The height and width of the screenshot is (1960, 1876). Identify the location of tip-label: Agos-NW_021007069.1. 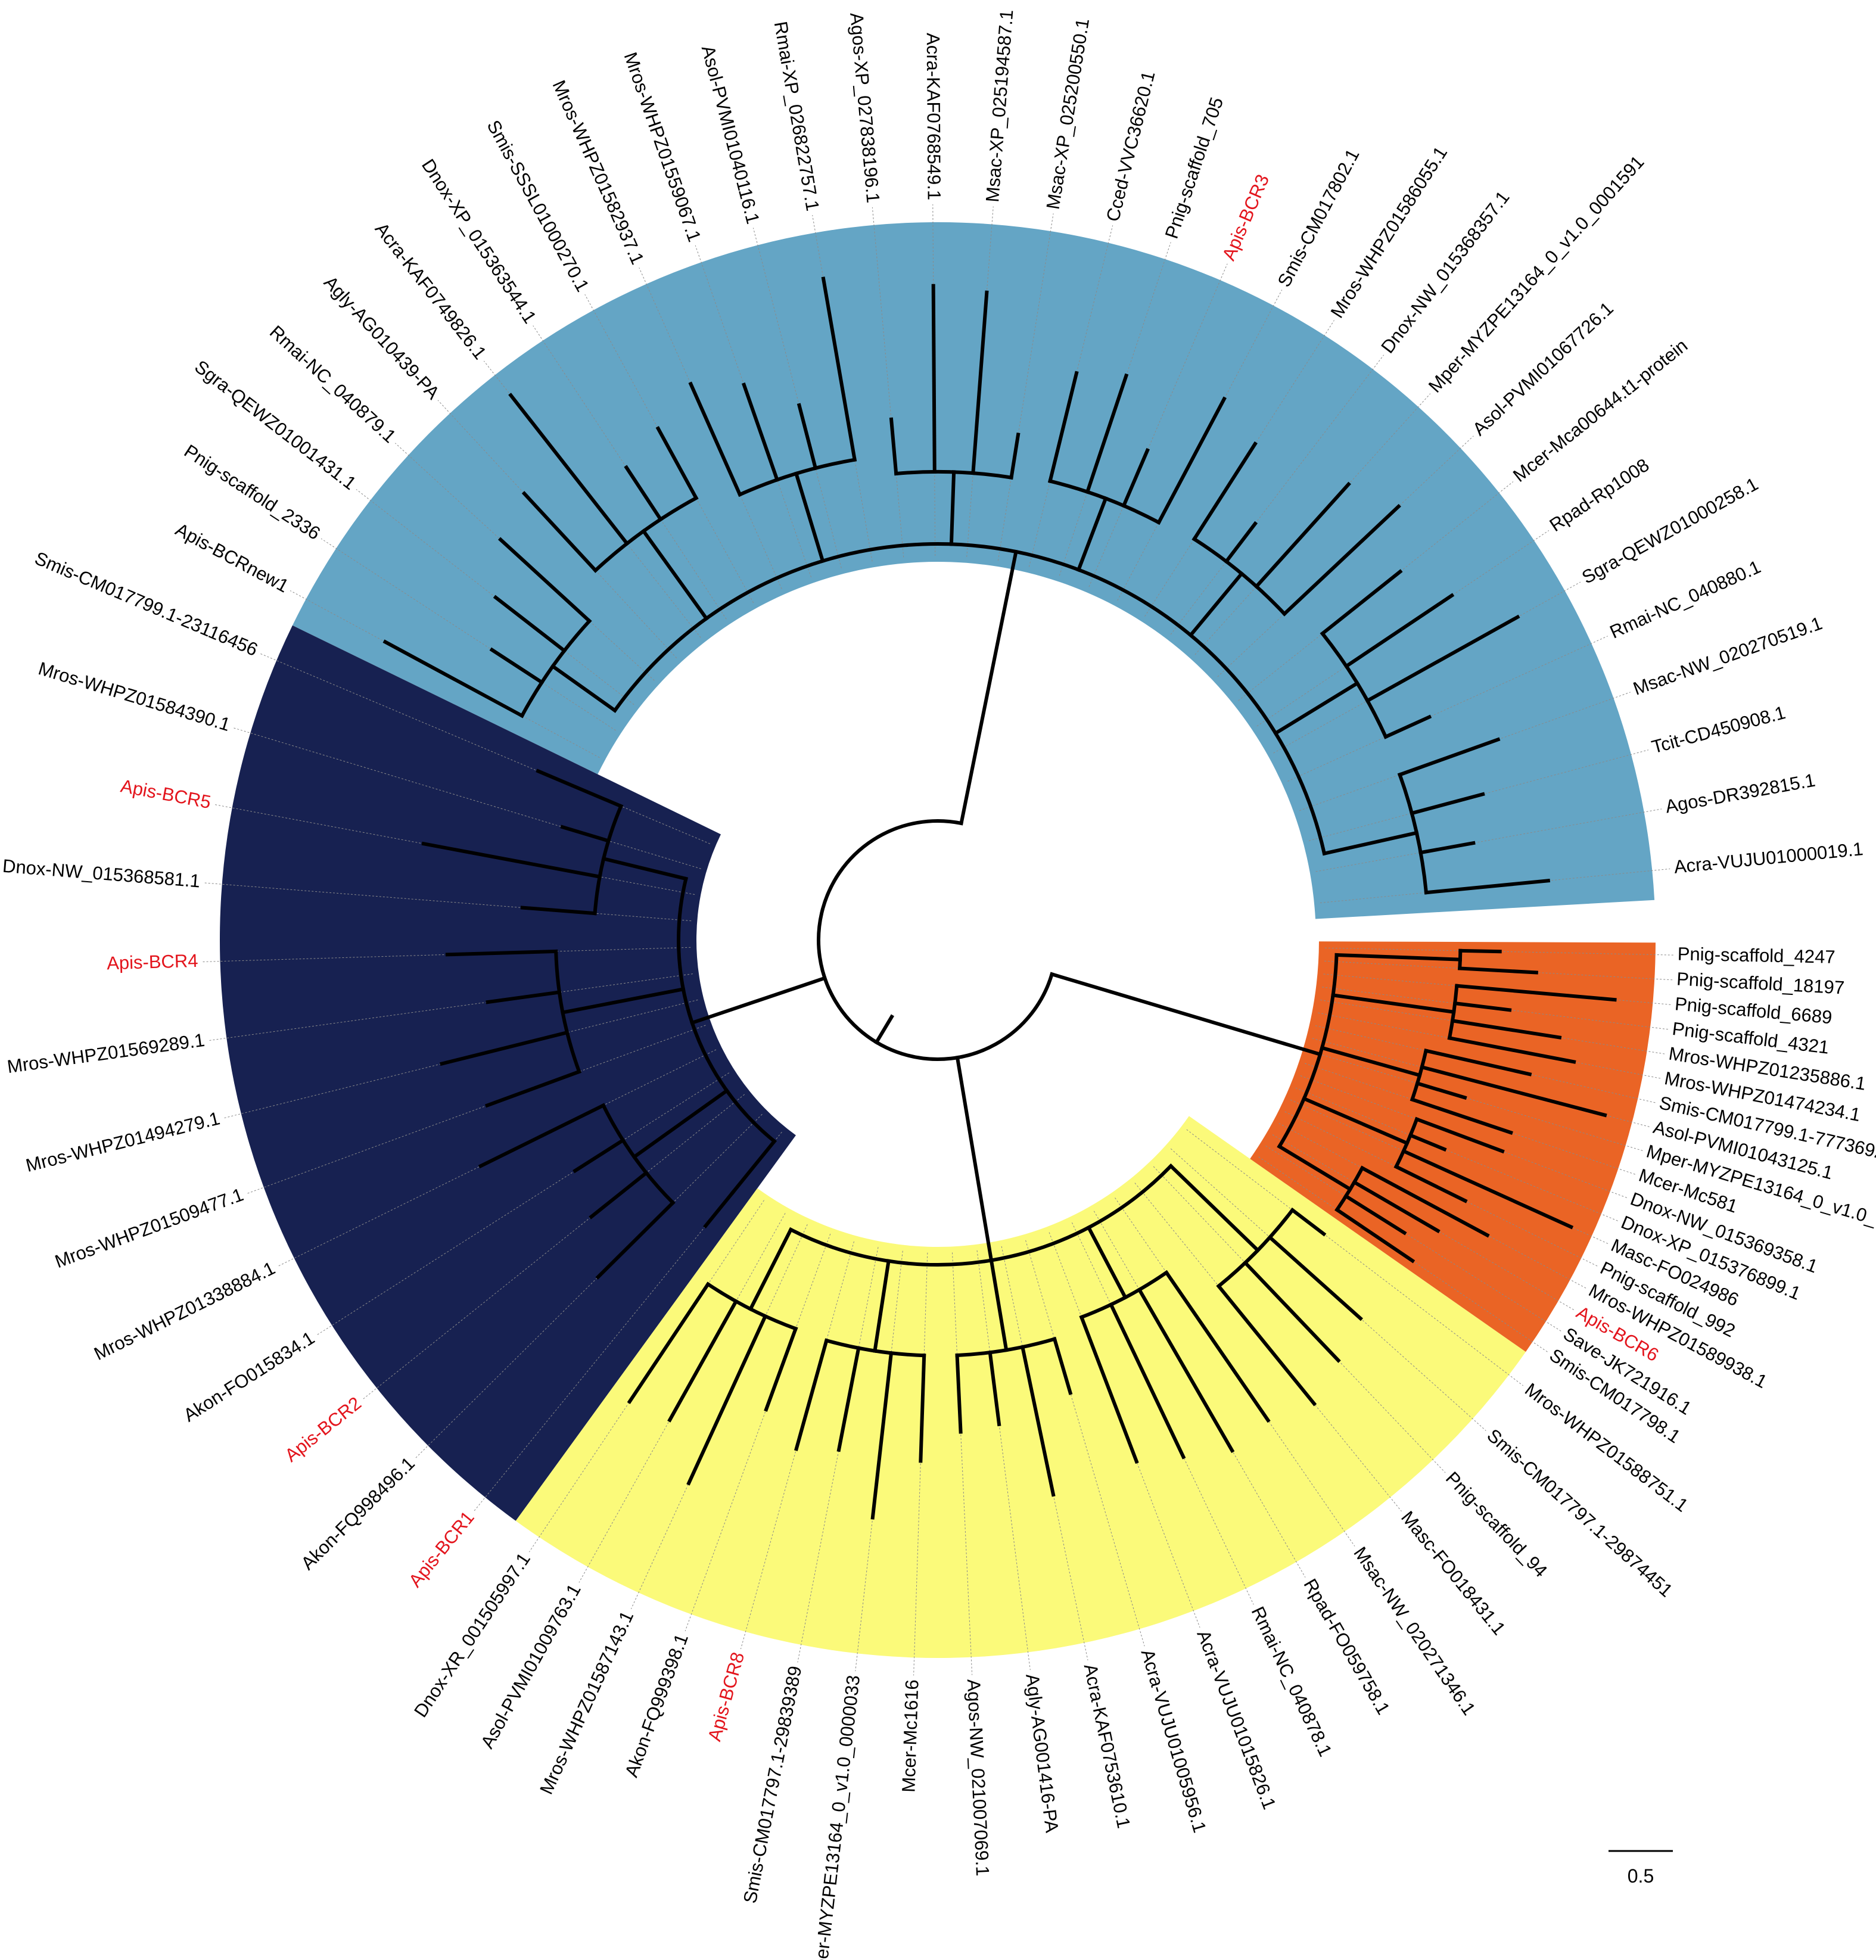
(978, 1778).